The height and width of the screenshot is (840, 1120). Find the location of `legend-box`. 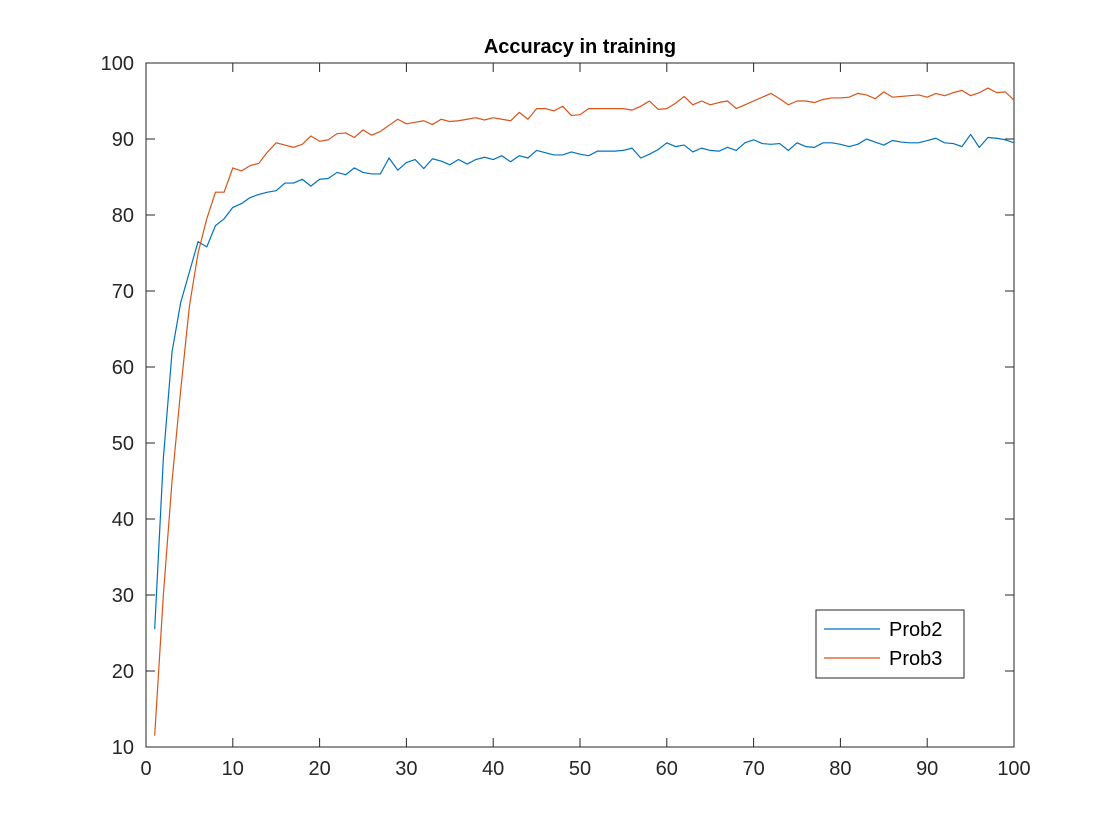

legend-box is located at coordinates (890, 644).